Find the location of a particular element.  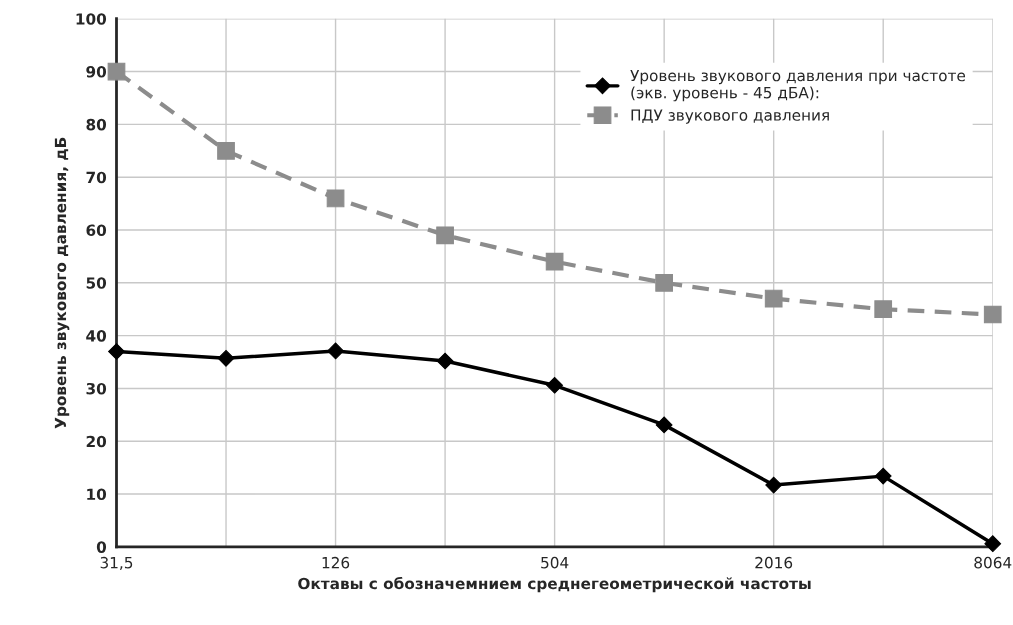

y-tick-label: 10 is located at coordinates (97, 494).